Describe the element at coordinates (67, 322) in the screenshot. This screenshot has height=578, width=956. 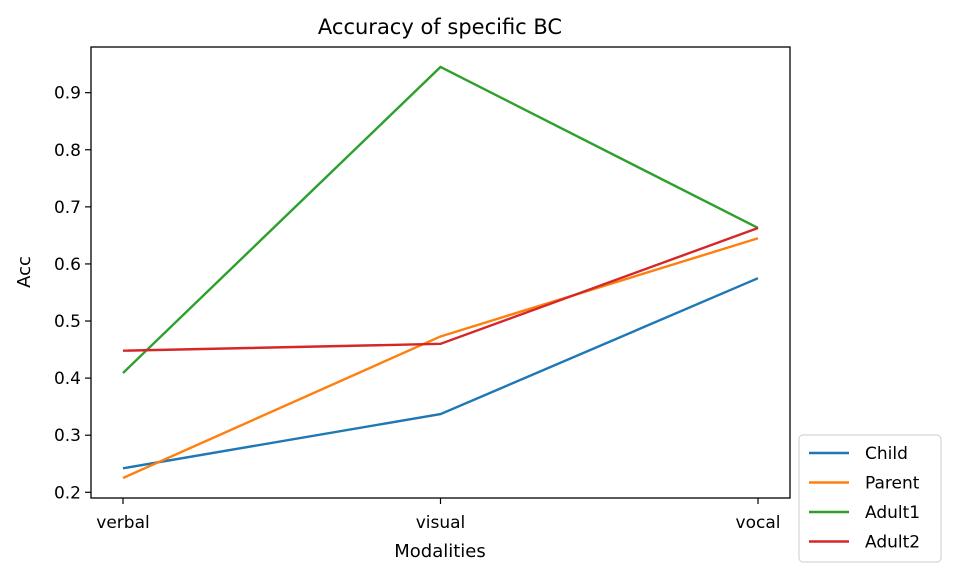
I see `y-tick-label: 0.5` at that location.